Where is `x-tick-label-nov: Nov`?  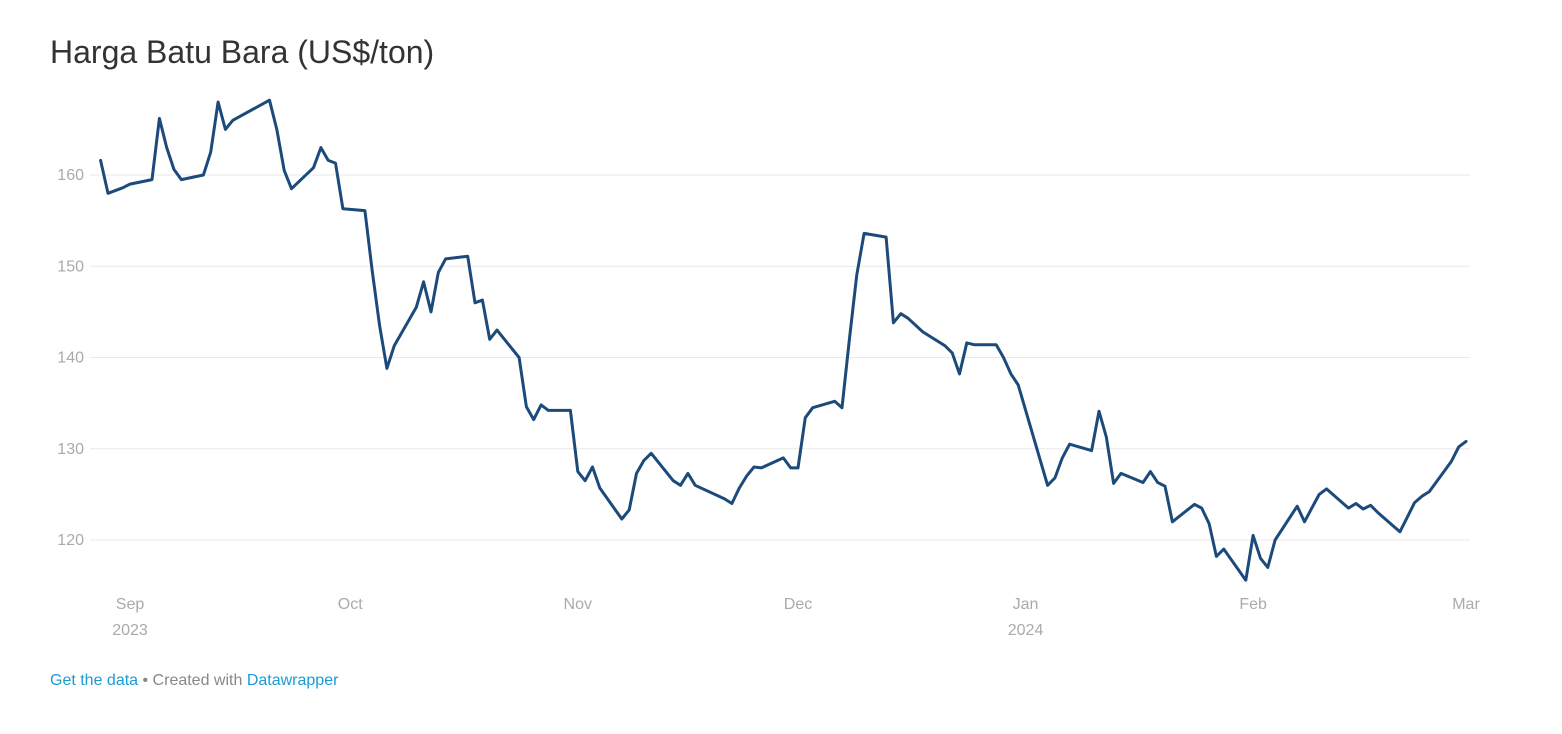
x-tick-label-nov: Nov is located at coordinates (578, 604).